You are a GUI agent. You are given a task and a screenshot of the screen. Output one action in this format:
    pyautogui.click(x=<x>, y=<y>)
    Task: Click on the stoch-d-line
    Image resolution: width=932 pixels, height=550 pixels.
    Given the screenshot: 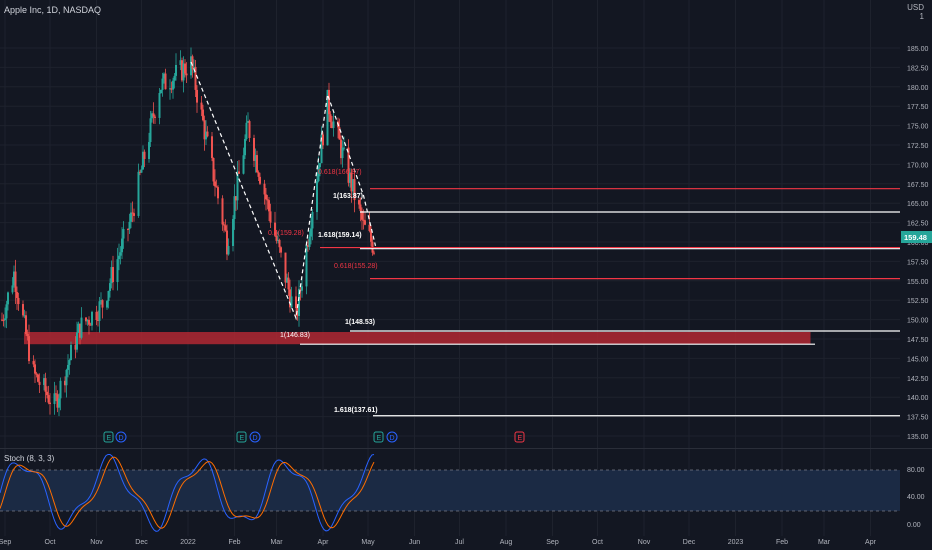 What is the action you would take?
    pyautogui.click(x=187, y=492)
    